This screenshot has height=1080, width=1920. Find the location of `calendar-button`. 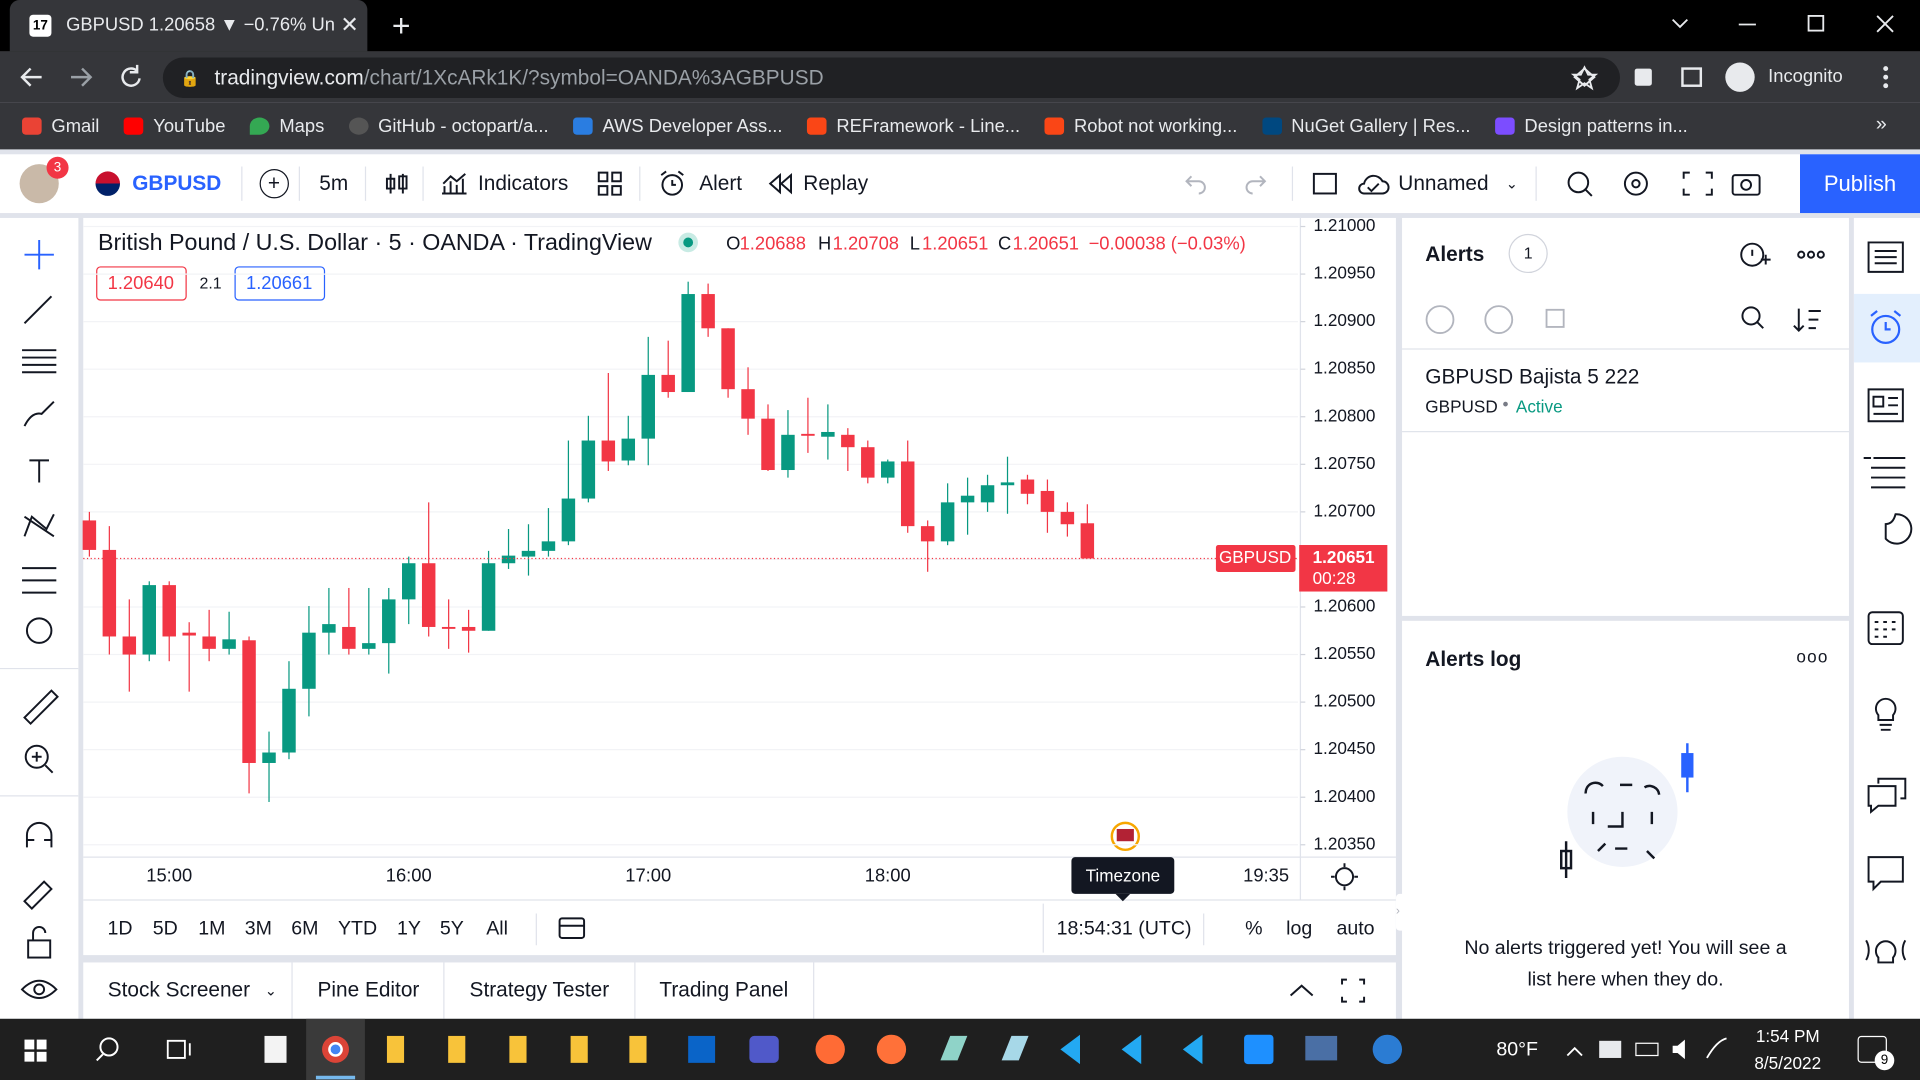

calendar-button is located at coordinates (1885, 628).